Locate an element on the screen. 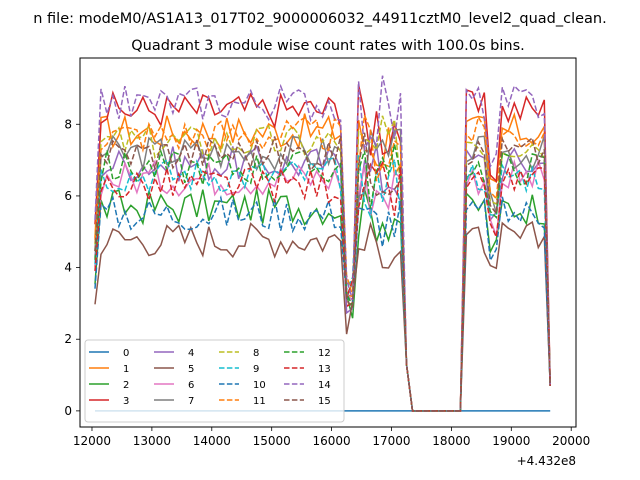  legend-label-4: 4 is located at coordinates (191, 353).